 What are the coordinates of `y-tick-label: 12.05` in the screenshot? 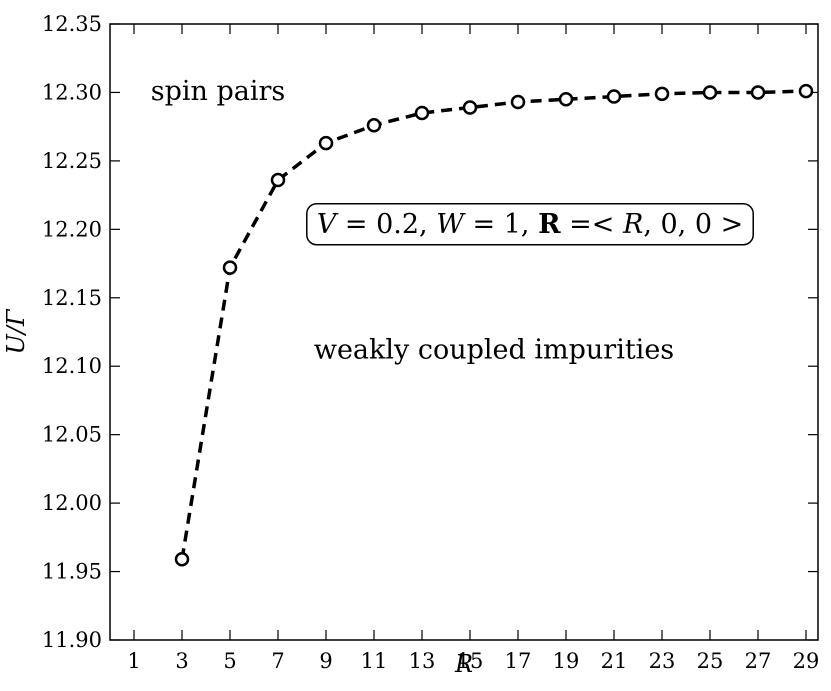 It's located at (72, 435).